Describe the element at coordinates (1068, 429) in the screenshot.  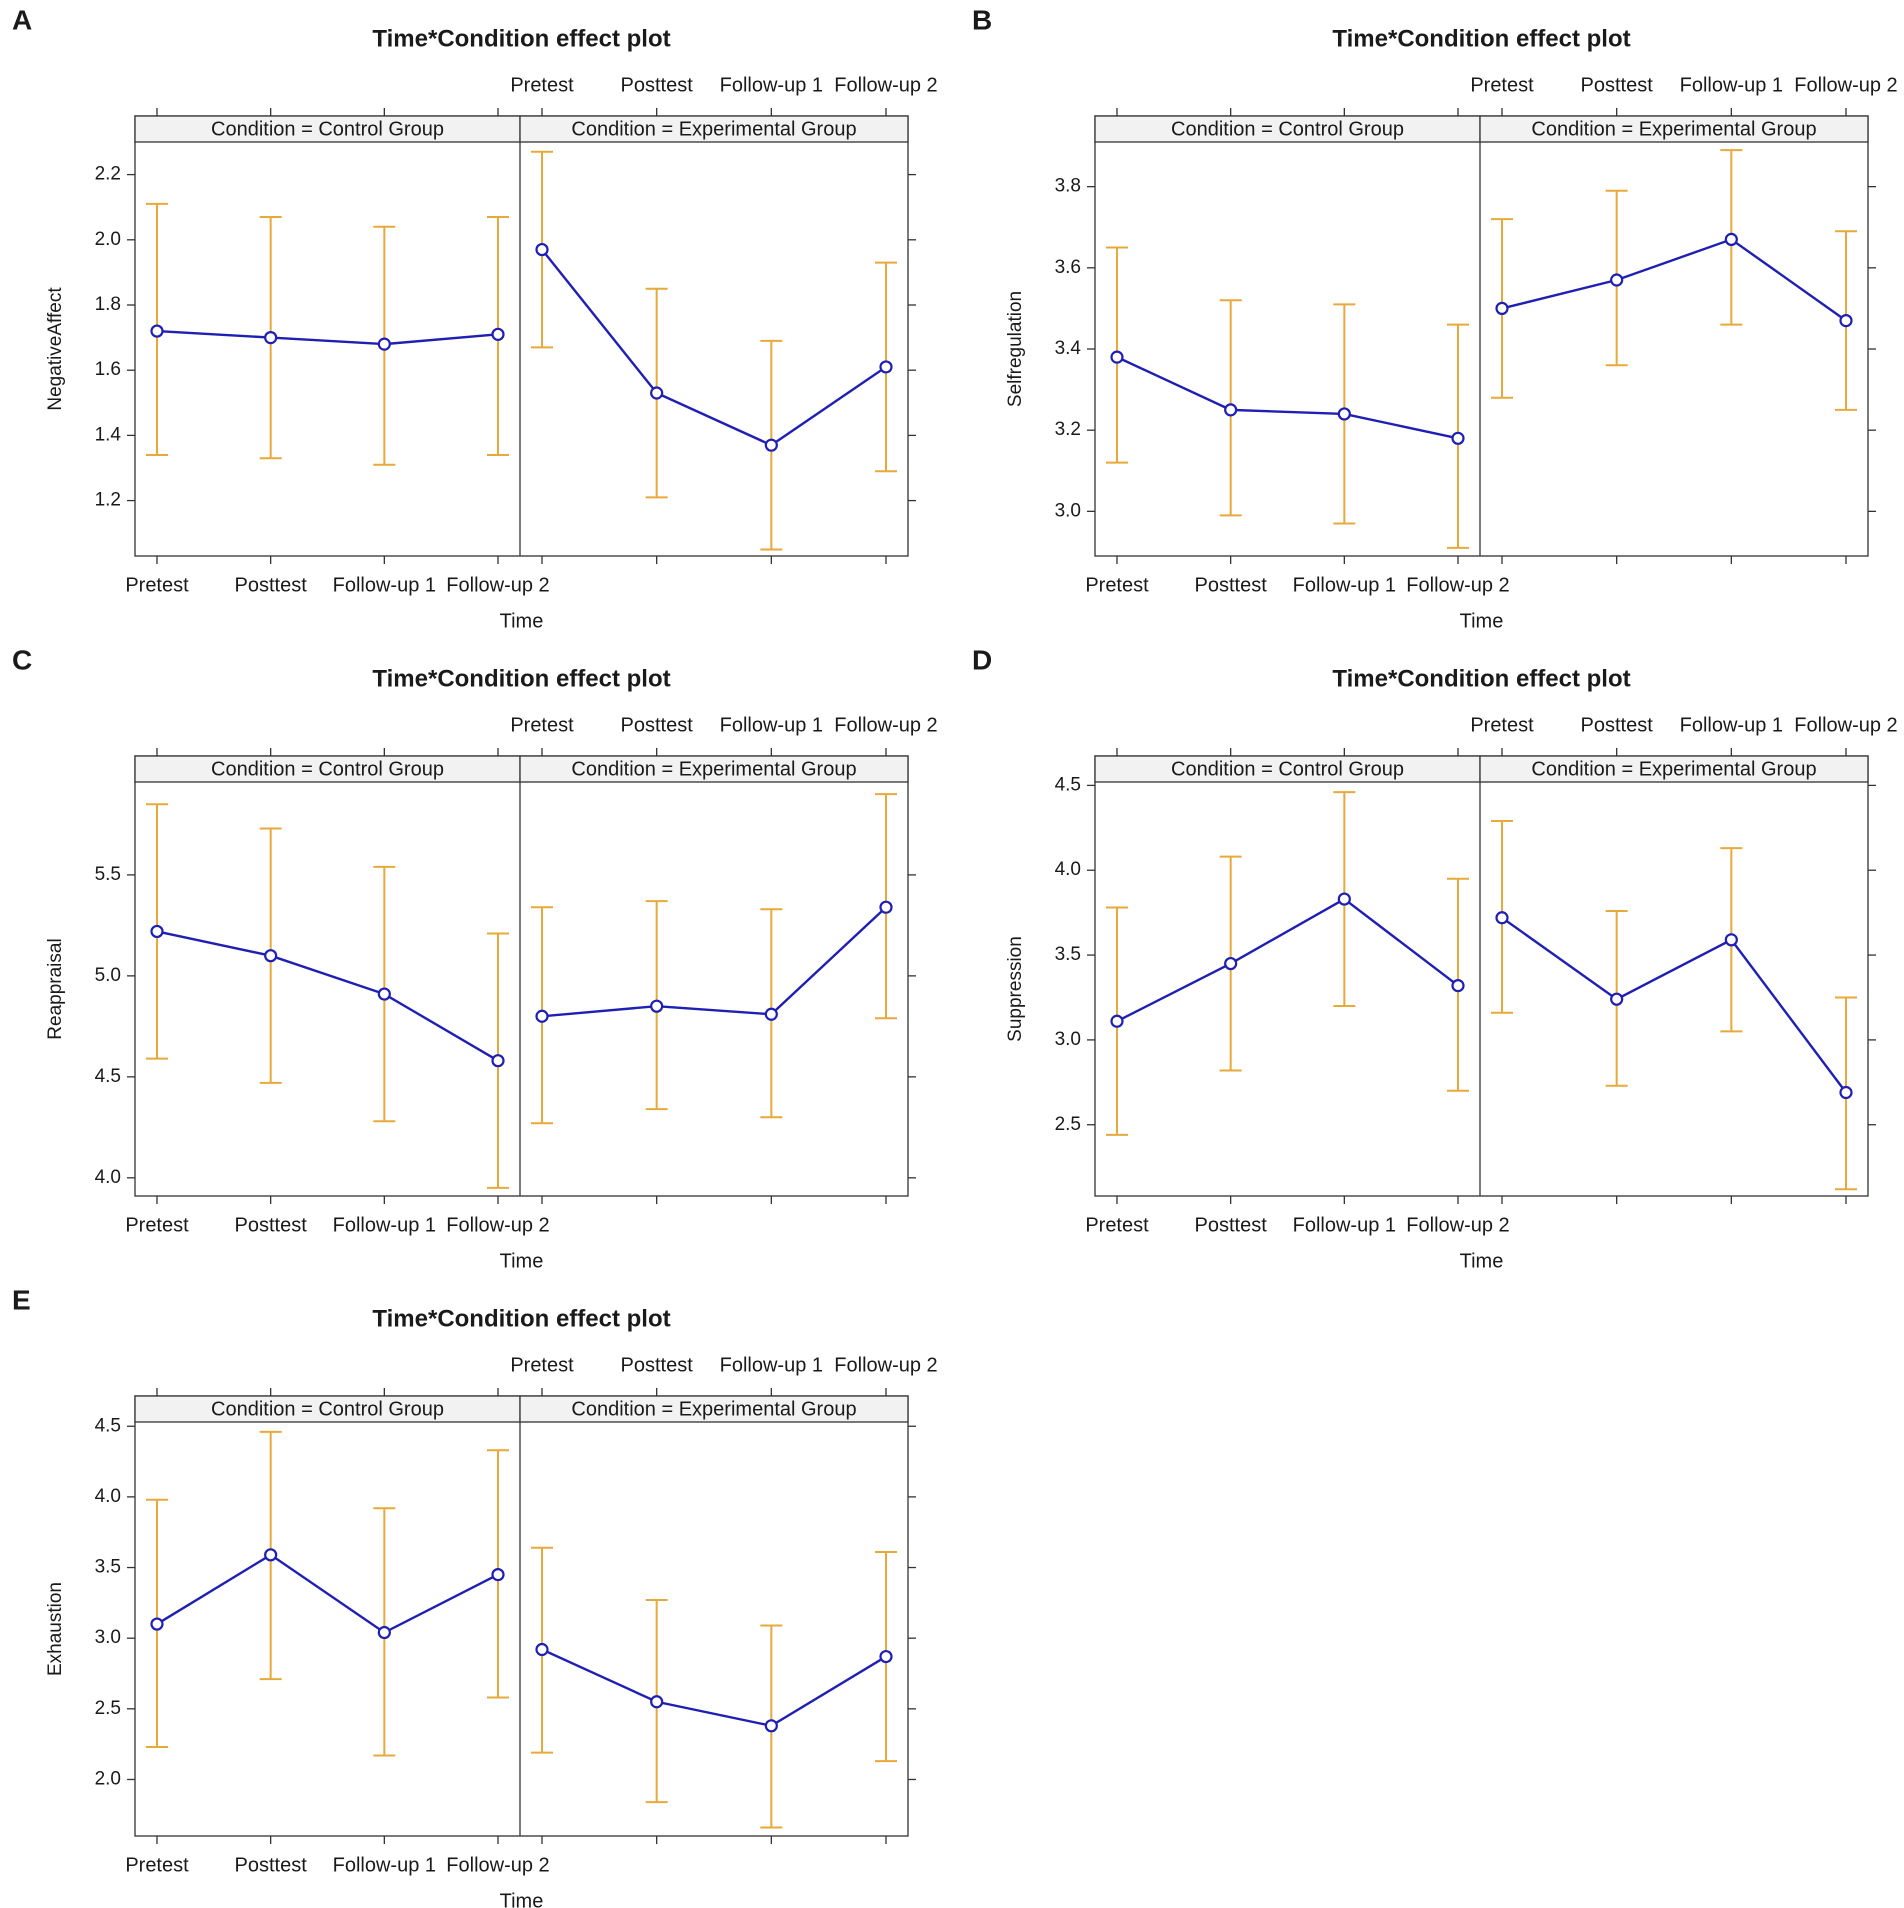
I see `y-tick-label: 3.2` at that location.